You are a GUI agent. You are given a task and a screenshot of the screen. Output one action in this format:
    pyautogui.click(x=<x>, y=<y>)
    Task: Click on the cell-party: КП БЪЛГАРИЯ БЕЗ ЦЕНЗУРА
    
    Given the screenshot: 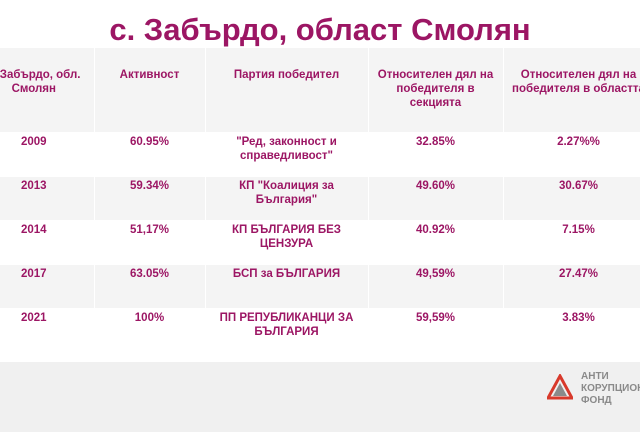 What is the action you would take?
    pyautogui.click(x=287, y=242)
    